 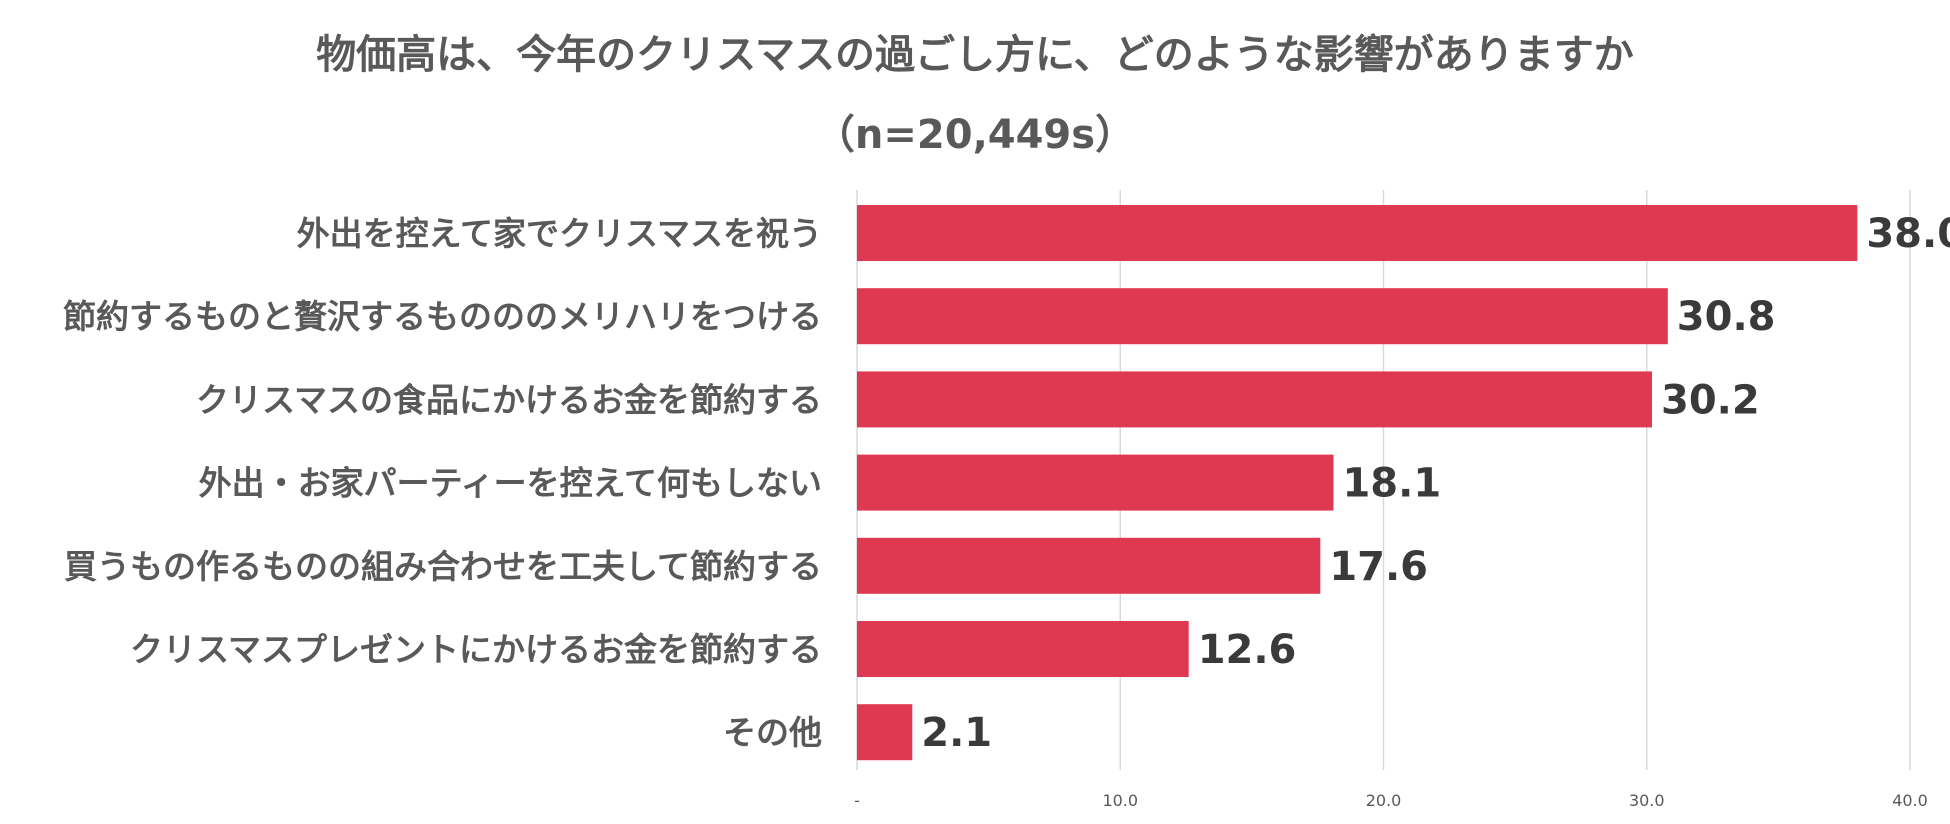 I want to click on x-tick-label: 30.0, so click(x=1647, y=800).